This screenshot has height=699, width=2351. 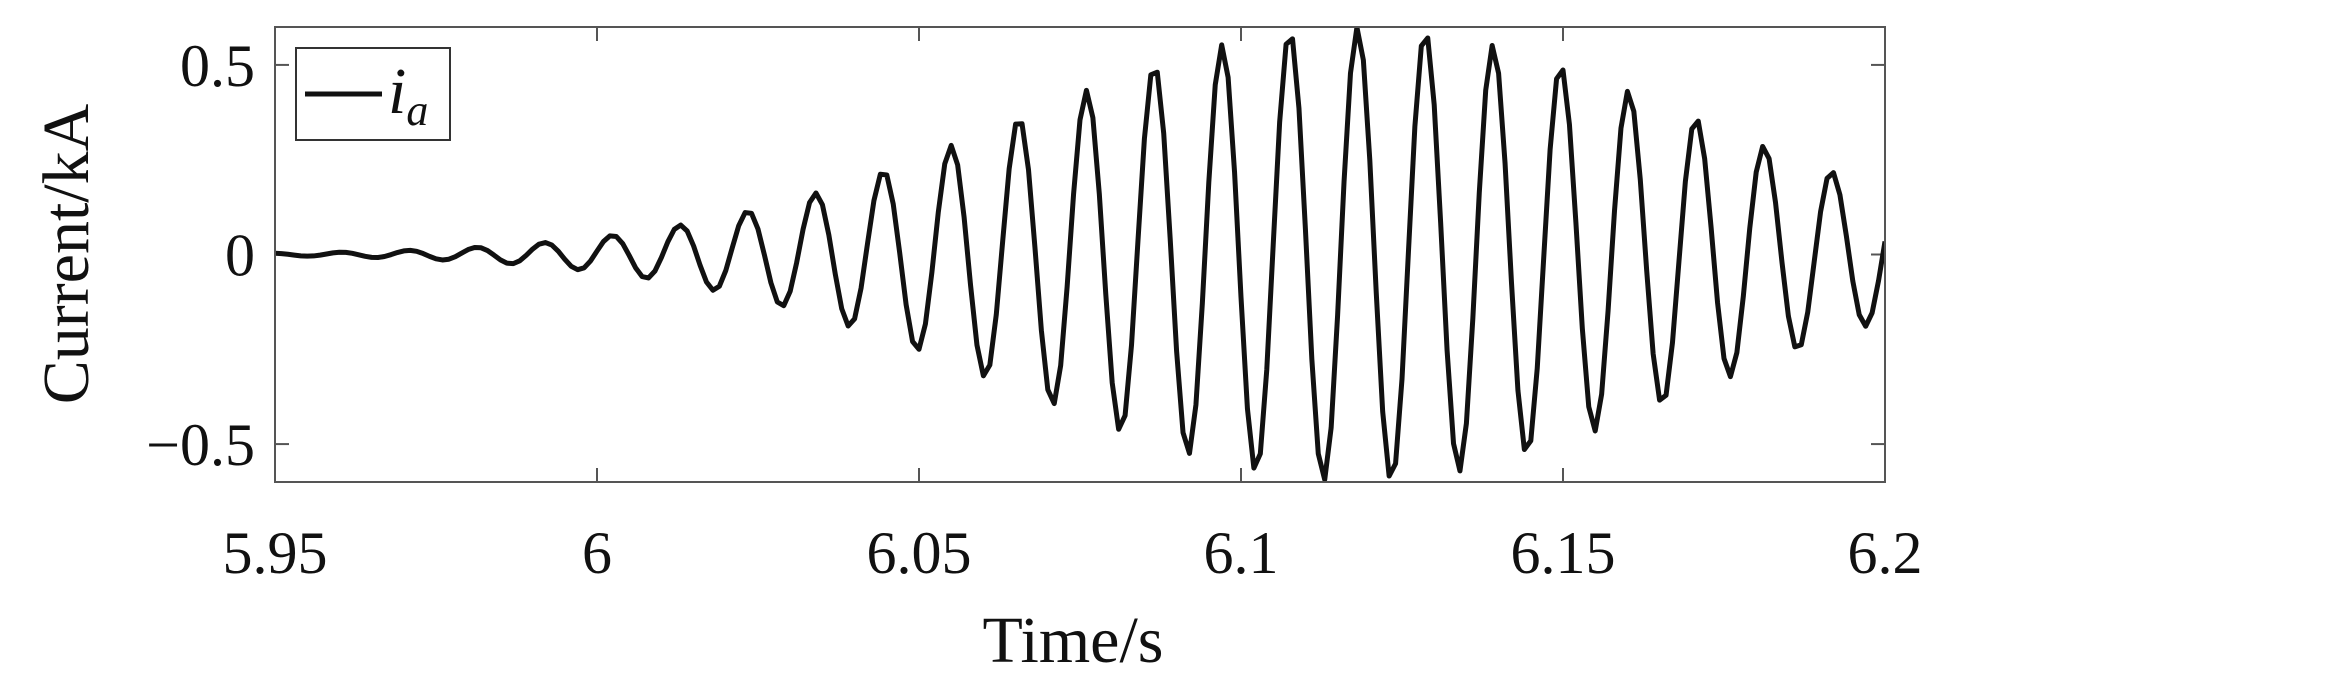 What do you see at coordinates (200, 445) in the screenshot?
I see `y-tick-label: −0.5` at bounding box center [200, 445].